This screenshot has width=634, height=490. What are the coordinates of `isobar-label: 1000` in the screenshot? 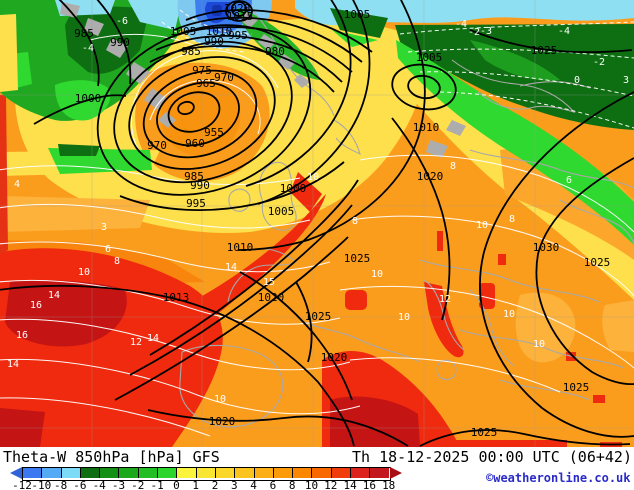 It's located at (293, 188).